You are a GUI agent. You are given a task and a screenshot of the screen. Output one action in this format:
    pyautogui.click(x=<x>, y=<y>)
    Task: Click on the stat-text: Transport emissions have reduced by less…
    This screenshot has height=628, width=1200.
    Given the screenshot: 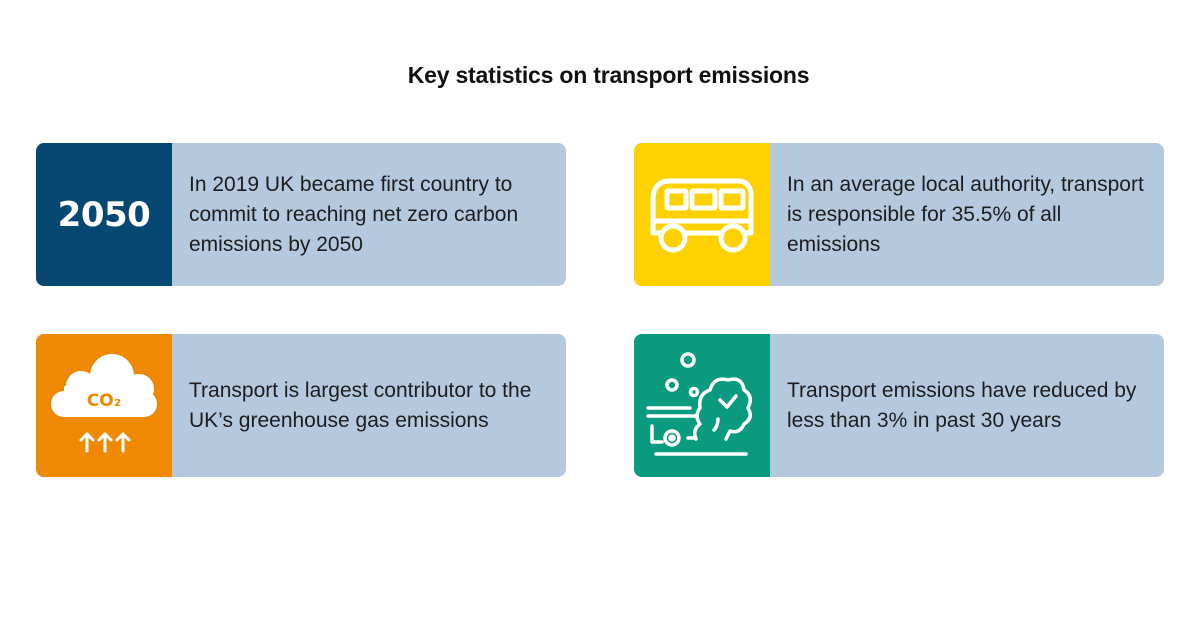 What is the action you would take?
    pyautogui.click(x=967, y=405)
    